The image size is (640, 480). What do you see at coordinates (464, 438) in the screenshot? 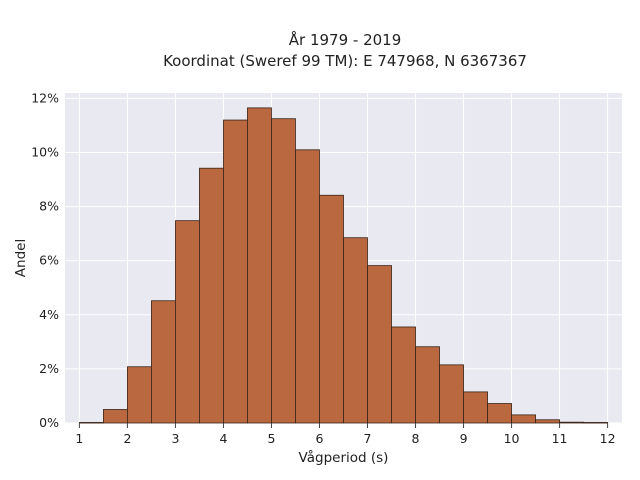
I see `x-tick-label: 9` at bounding box center [464, 438].